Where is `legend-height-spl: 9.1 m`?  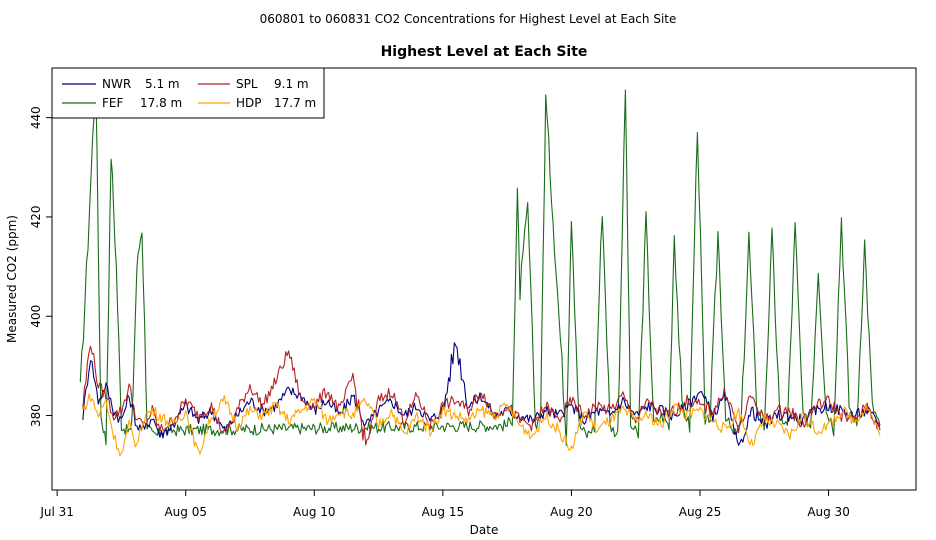 legend-height-spl: 9.1 m is located at coordinates (291, 84).